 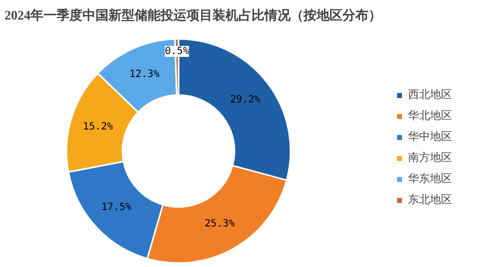 What do you see at coordinates (430, 137) in the screenshot?
I see `legend-label: 华中地区` at bounding box center [430, 137].